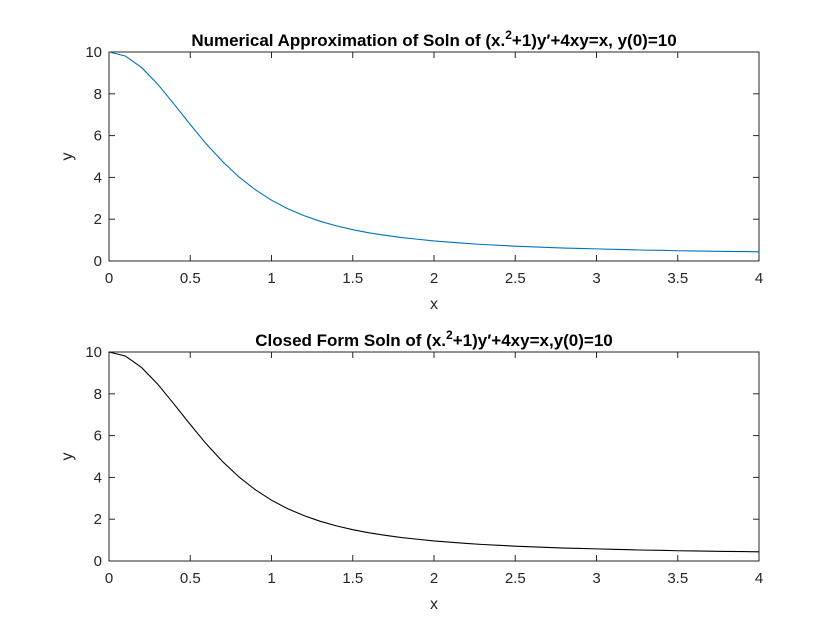  I want to click on top-chart-x-tick-label: 0.5, so click(190, 278).